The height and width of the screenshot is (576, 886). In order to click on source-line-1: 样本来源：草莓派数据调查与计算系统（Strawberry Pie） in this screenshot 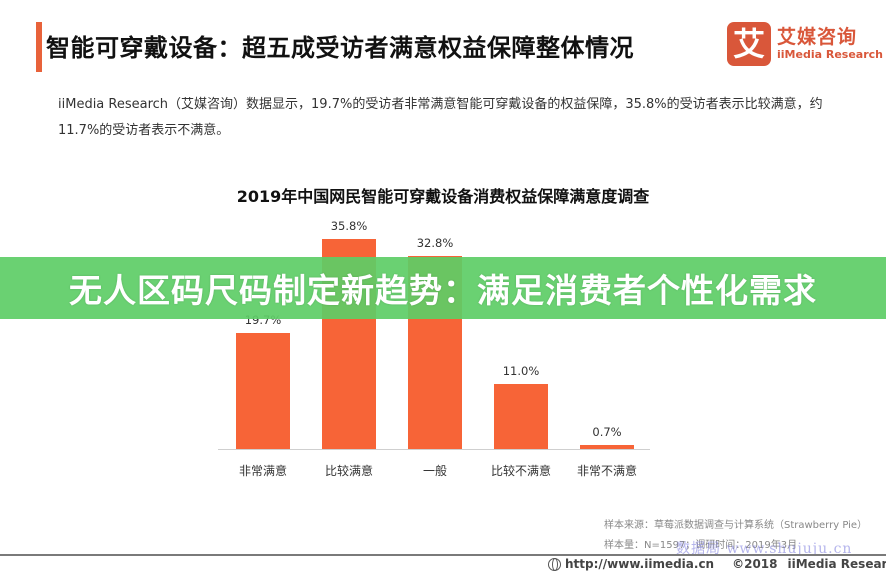, I will do `click(736, 525)`.